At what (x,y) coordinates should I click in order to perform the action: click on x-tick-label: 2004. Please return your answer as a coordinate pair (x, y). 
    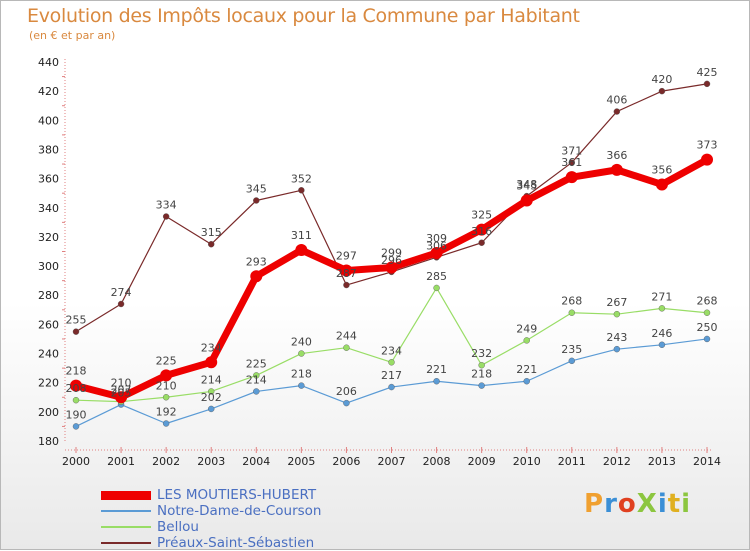
    Looking at the image, I should click on (256, 461).